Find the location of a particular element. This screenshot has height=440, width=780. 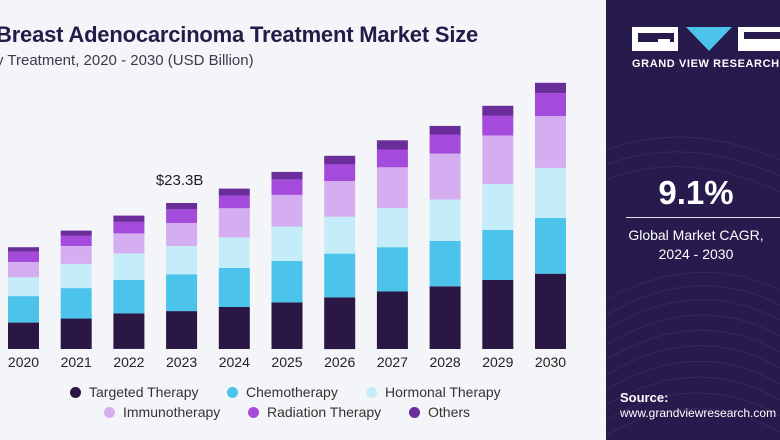

x-tick-label: 2020 is located at coordinates (23, 362).